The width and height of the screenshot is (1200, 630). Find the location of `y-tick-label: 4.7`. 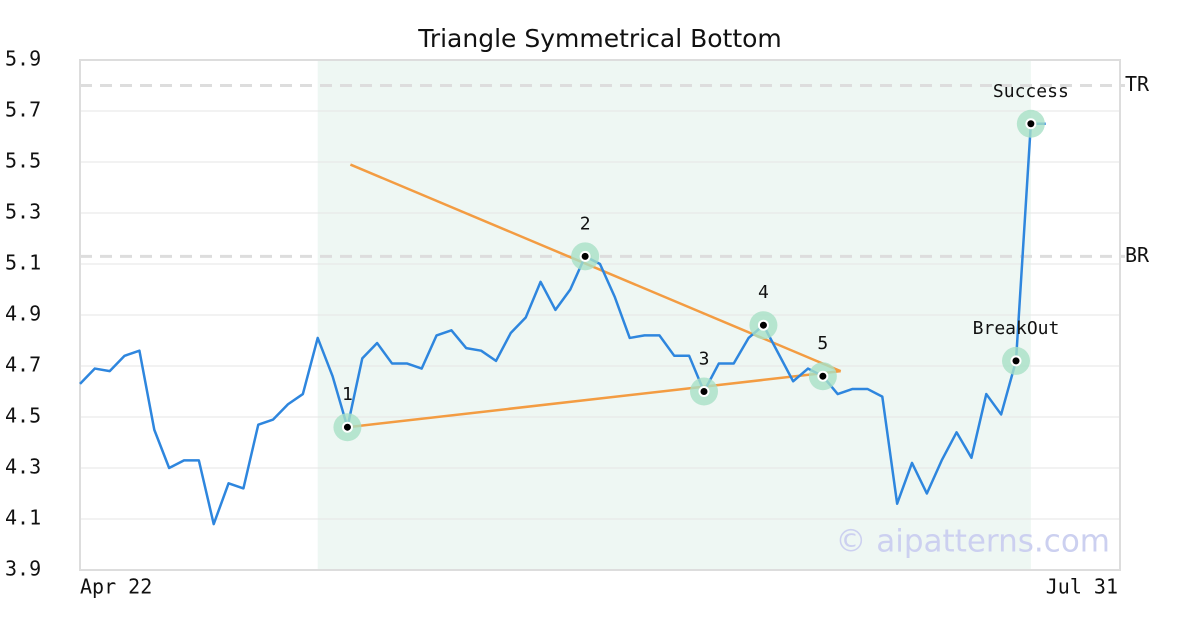

y-tick-label: 4.7 is located at coordinates (23, 365).